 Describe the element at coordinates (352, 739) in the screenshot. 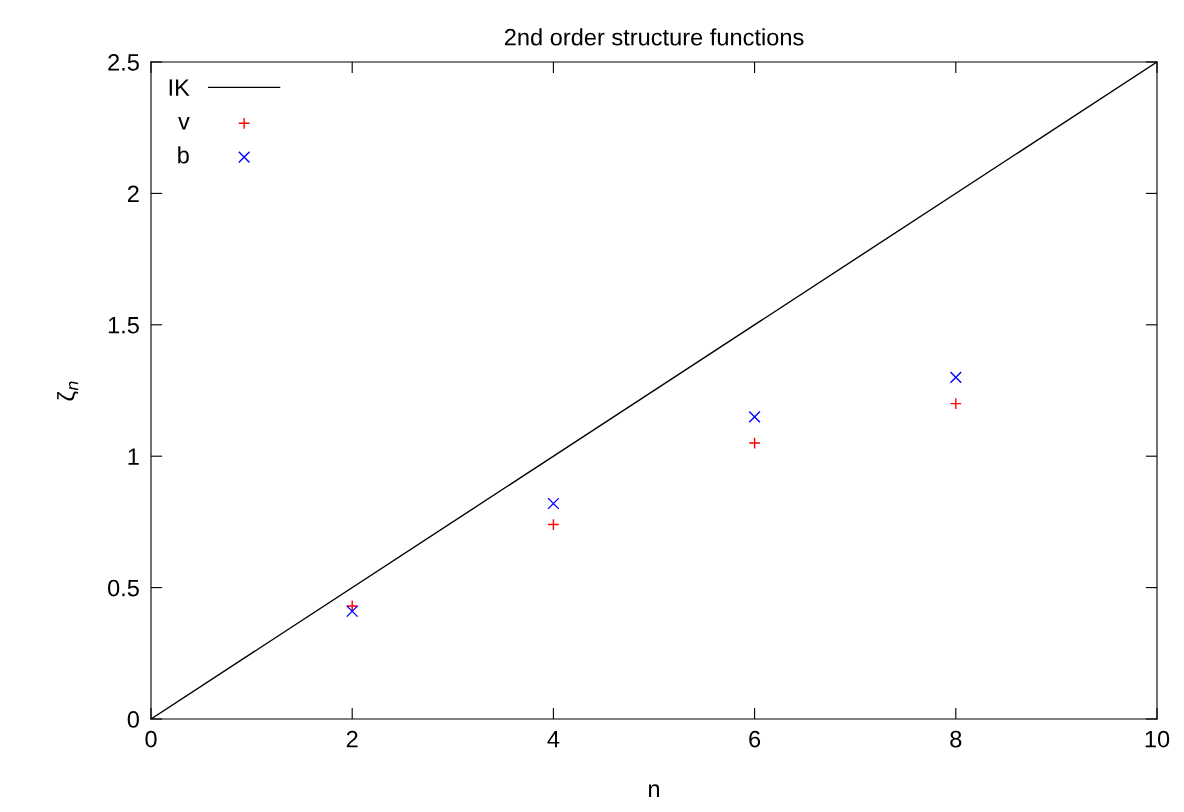

I see `x-tick-label: 2` at that location.